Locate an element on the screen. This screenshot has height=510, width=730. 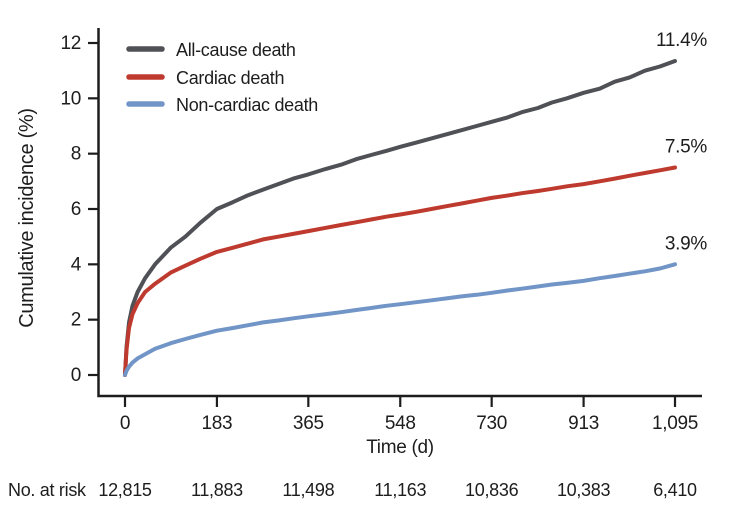
y-tick-label: 10 is located at coordinates (70, 98).